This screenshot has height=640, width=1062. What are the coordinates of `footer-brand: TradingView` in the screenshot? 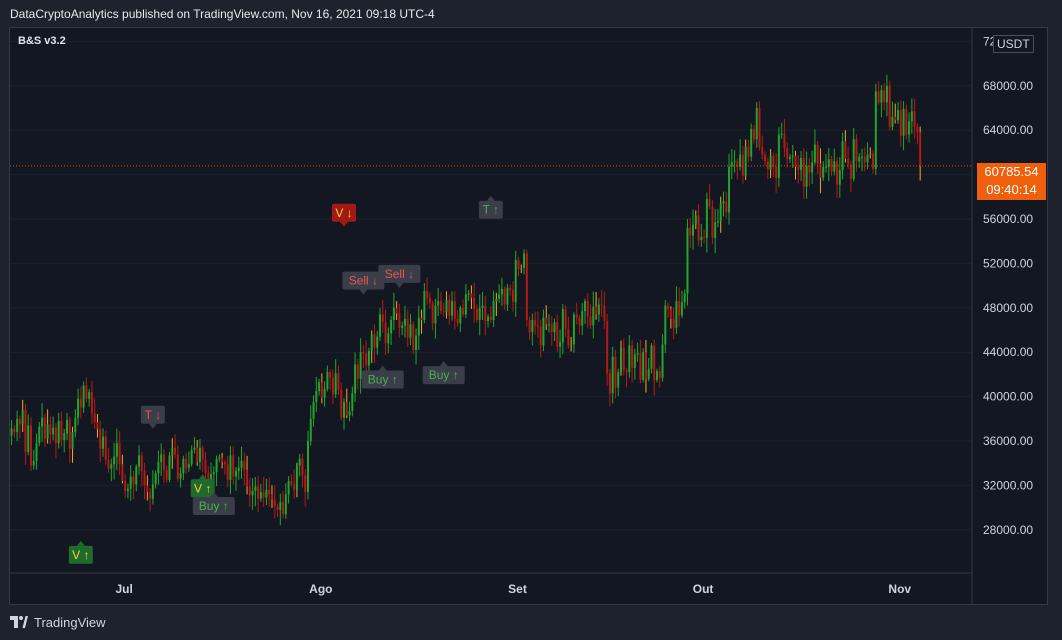 It's located at (70, 622).